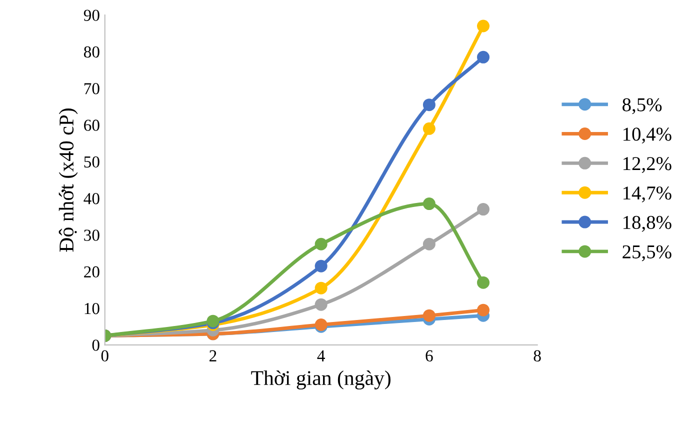 The height and width of the screenshot is (429, 681). Describe the element at coordinates (429, 356) in the screenshot. I see `x-tick-label: 6` at that location.